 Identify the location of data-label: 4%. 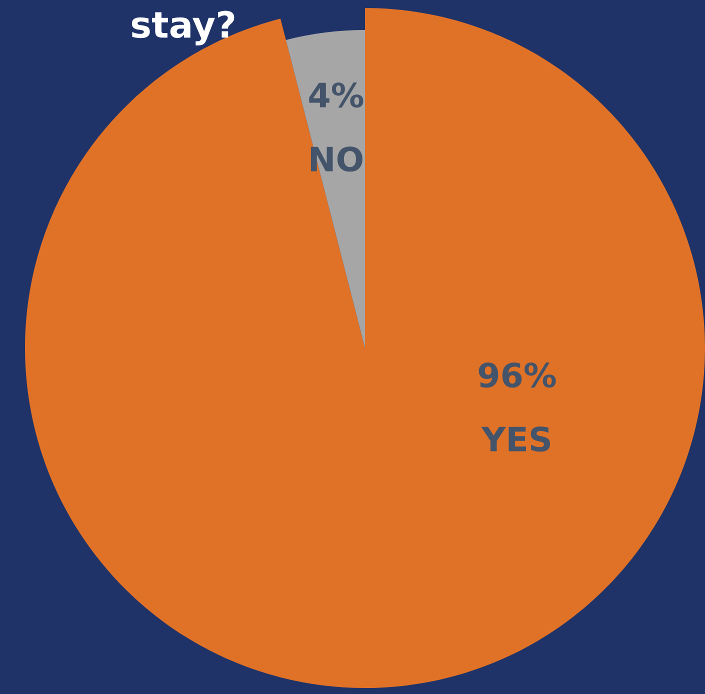
(336, 95).